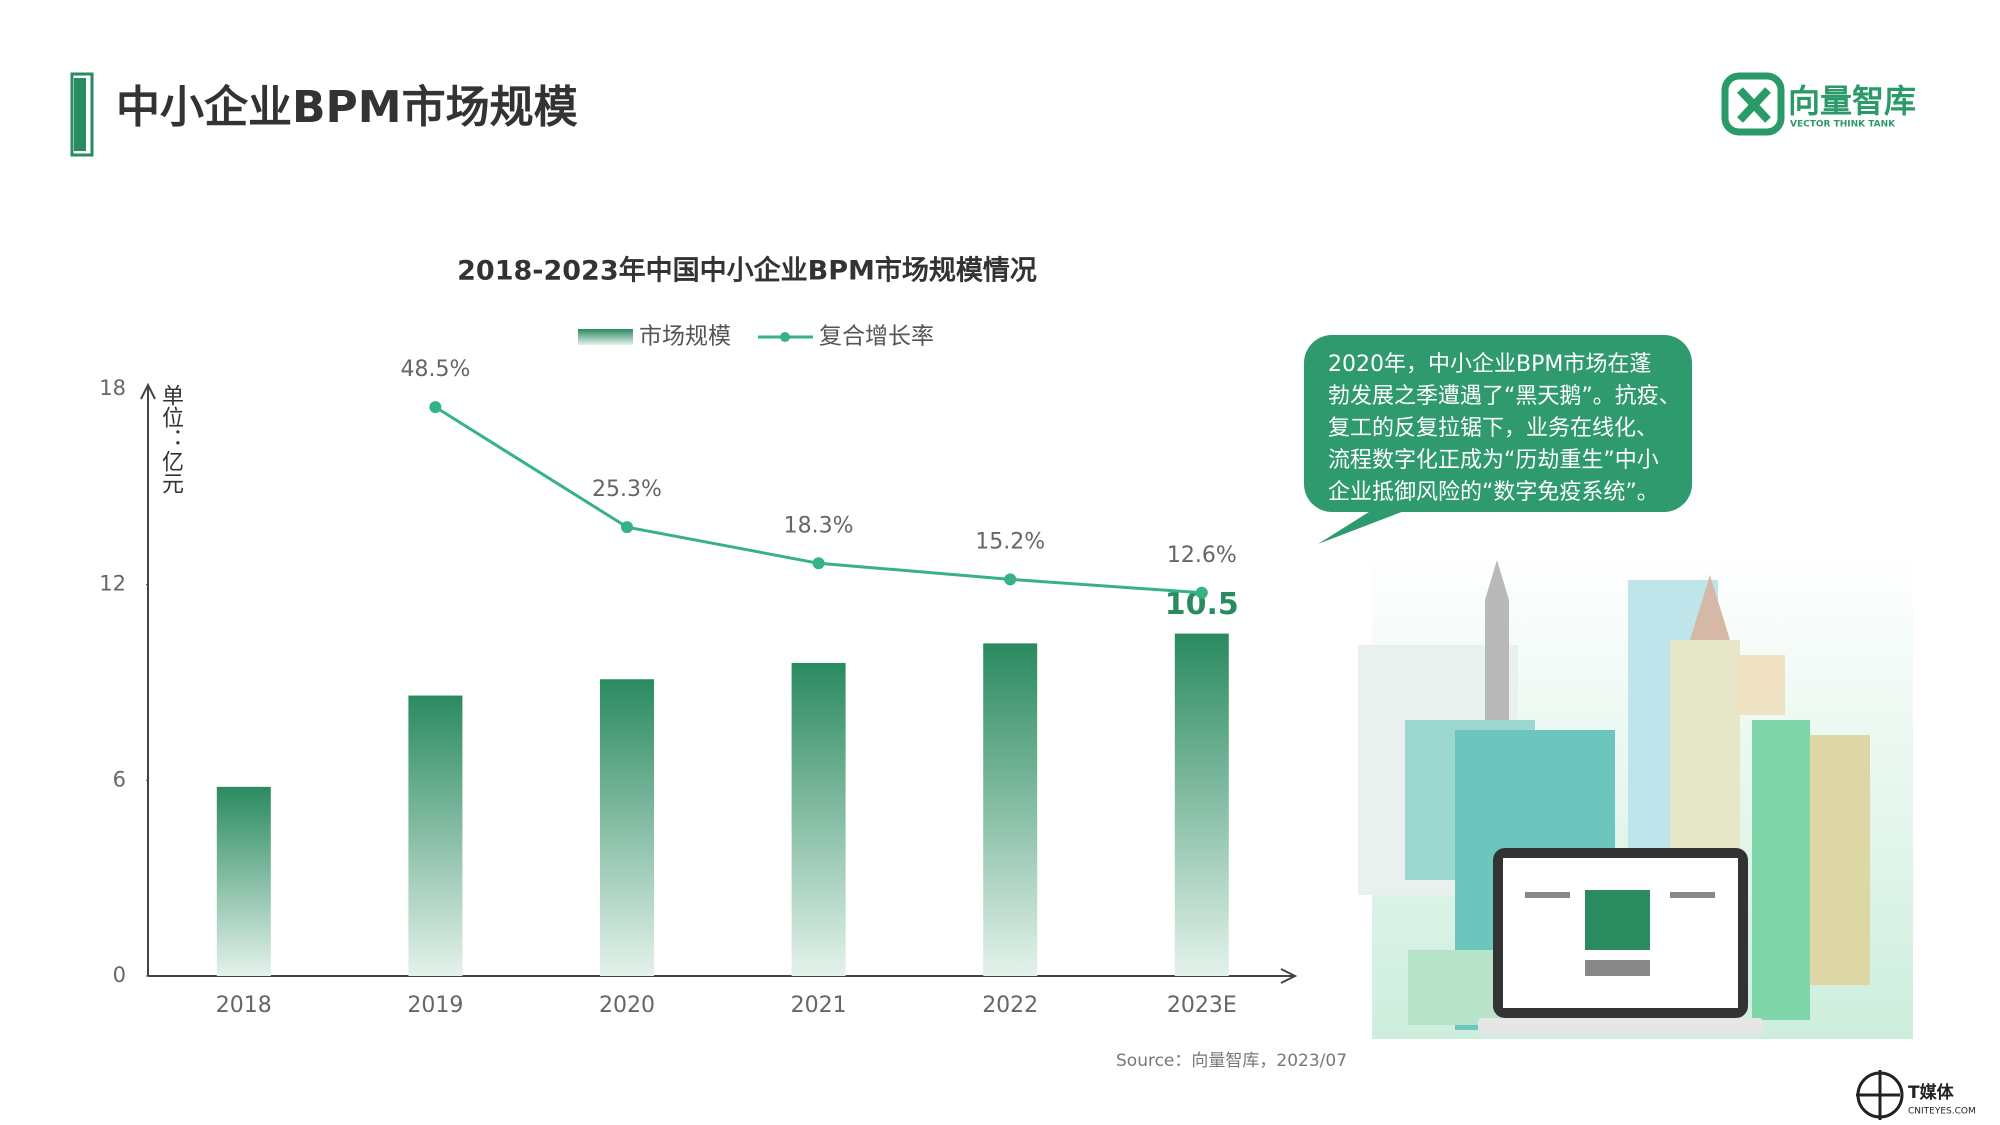 Image resolution: width=2000 pixels, height=1125 pixels. What do you see at coordinates (605, 337) in the screenshot?
I see `legend-swatch` at bounding box center [605, 337].